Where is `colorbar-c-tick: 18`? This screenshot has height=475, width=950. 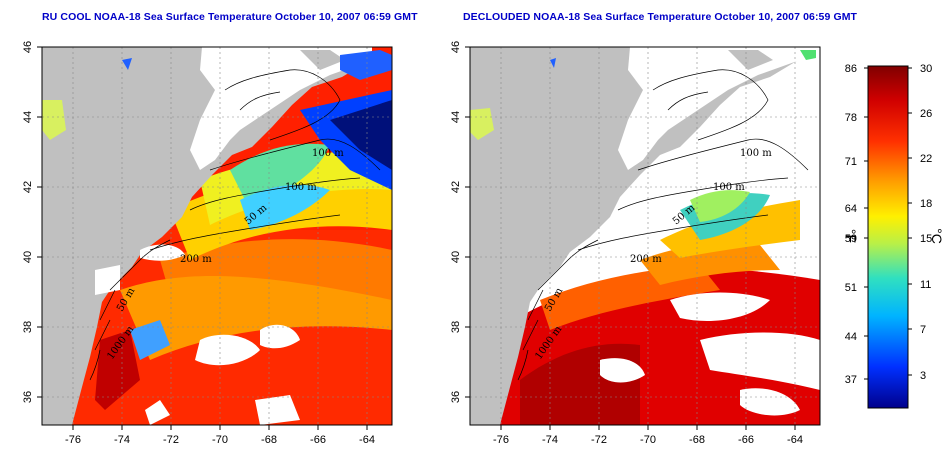
colorbar-c-tick: 18 is located at coordinates (926, 204).